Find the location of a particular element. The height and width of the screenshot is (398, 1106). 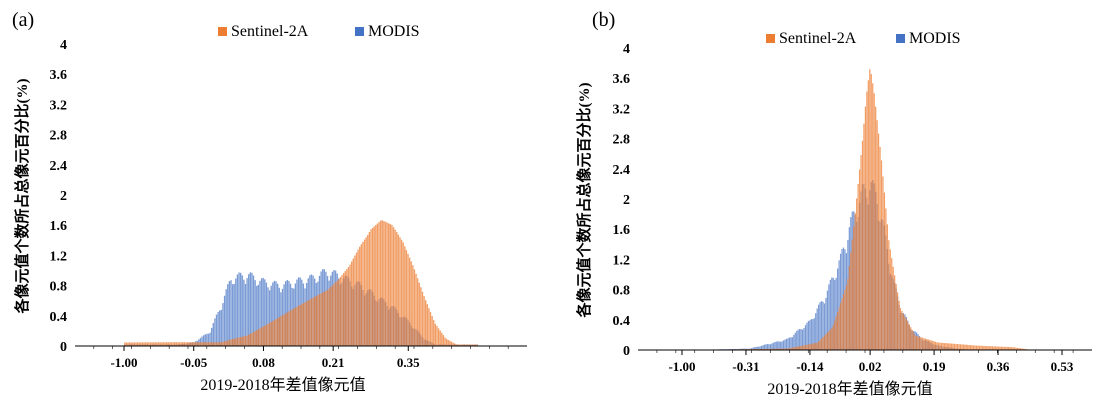

panel-a-x-tick-3: 0.21 is located at coordinates (333, 362).